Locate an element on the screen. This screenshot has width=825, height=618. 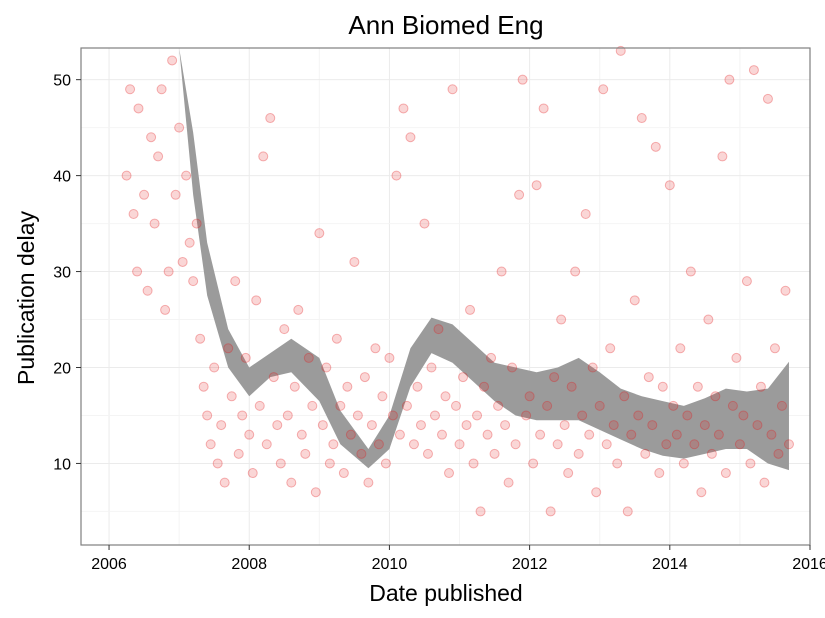
x-tick-label: 2014 is located at coordinates (670, 564).